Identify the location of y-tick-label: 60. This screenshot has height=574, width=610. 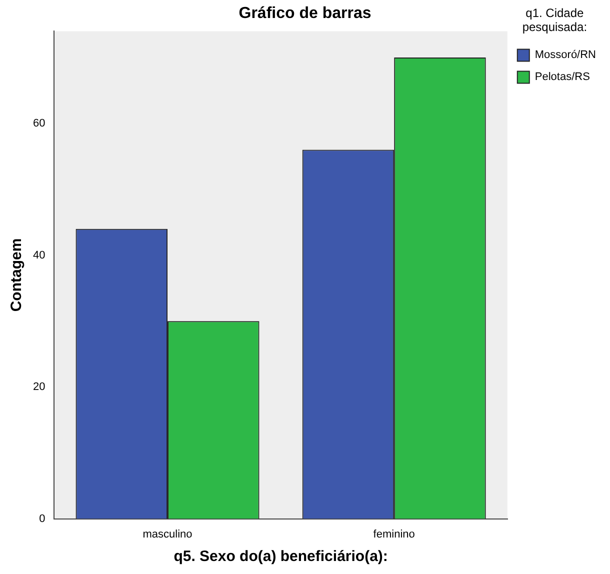
(39, 123).